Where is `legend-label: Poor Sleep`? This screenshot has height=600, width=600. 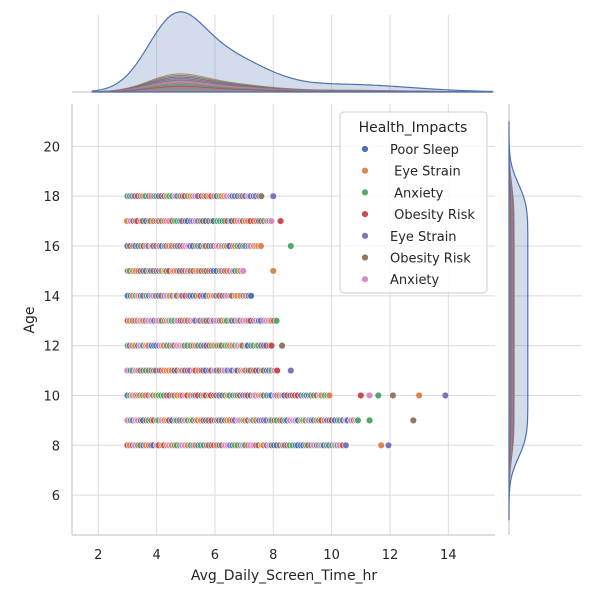
legend-label: Poor Sleep is located at coordinates (424, 150).